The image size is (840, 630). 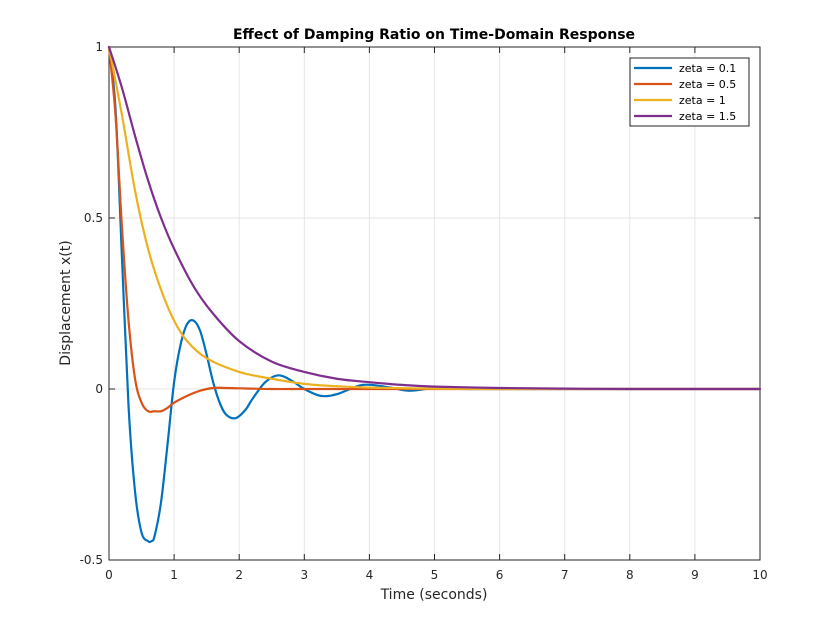 I want to click on x-tick-label: 5, so click(x=435, y=575).